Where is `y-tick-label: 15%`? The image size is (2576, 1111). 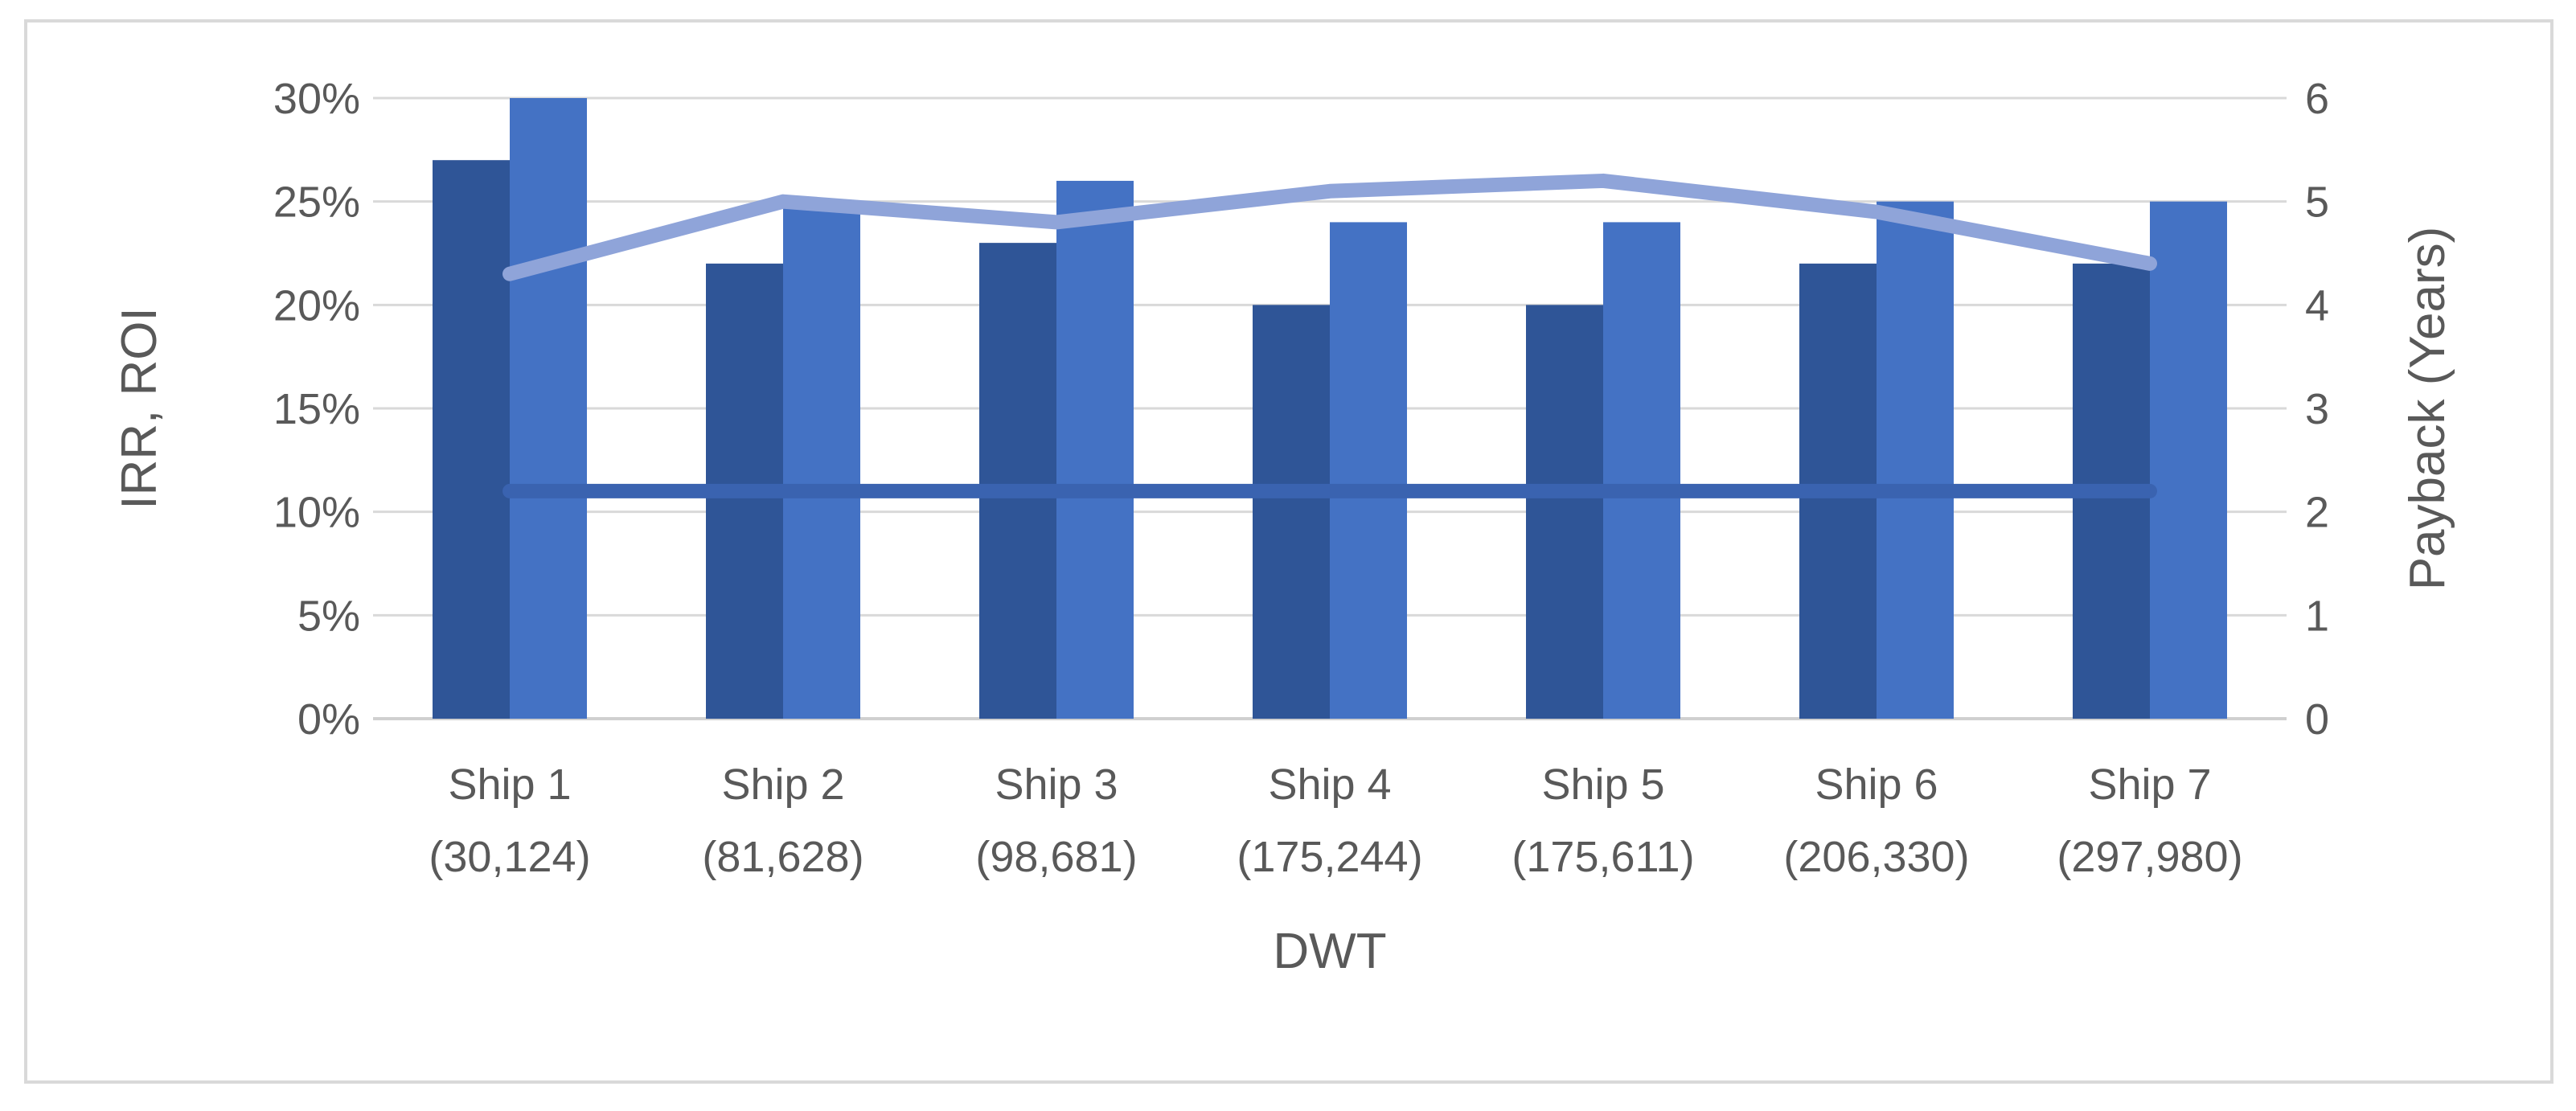 y-tick-label: 15% is located at coordinates (317, 409).